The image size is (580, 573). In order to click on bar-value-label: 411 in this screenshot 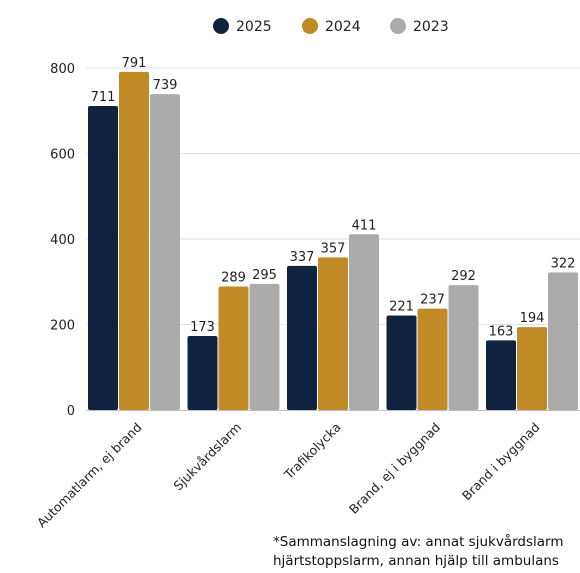, I will do `click(364, 225)`.